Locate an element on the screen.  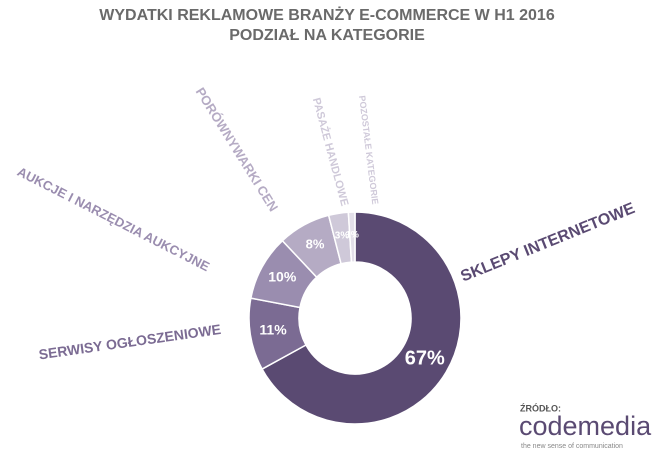
value-label: 67% is located at coordinates (425, 359).